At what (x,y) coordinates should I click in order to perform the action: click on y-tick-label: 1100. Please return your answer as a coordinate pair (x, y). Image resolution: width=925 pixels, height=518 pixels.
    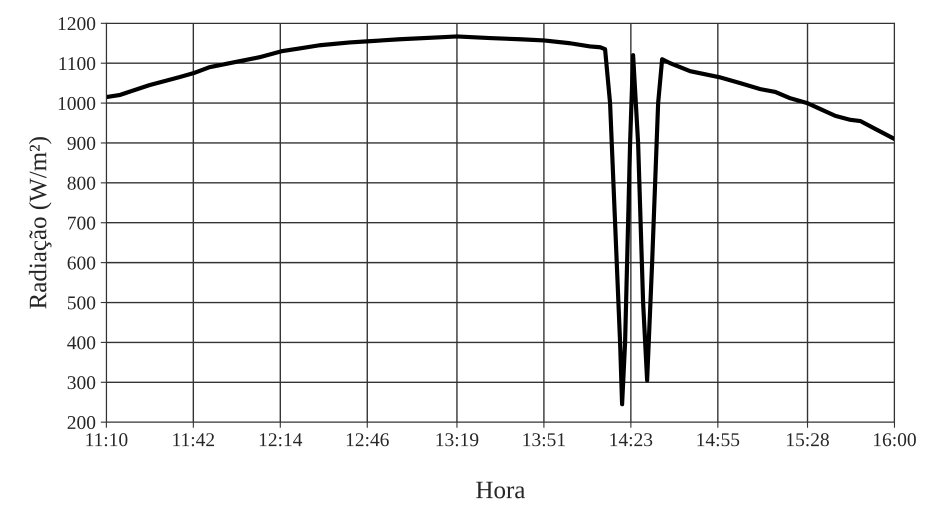
    Looking at the image, I should click on (78, 63).